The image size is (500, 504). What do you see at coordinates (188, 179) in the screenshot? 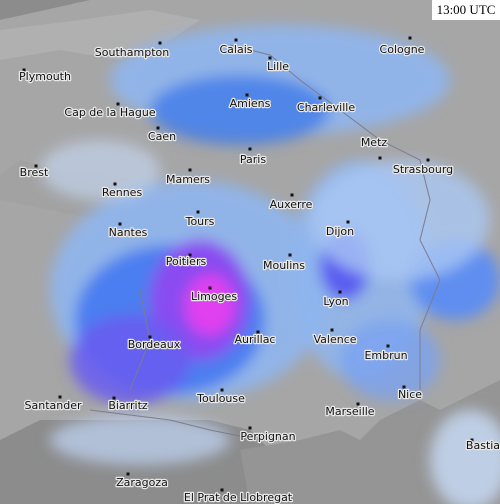
I see `city-label: Mamers` at bounding box center [188, 179].